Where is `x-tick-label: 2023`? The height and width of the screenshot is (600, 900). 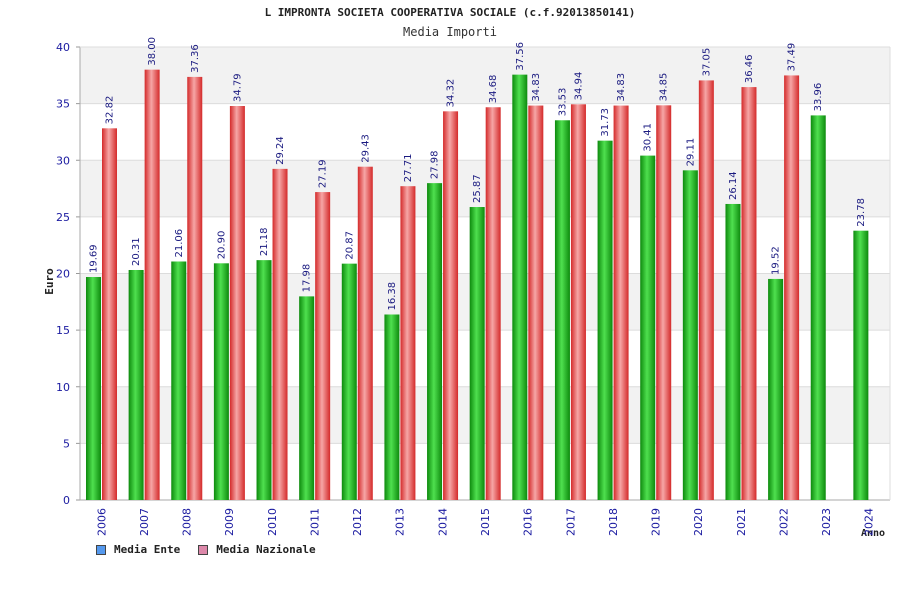 x-tick-label: 2023 is located at coordinates (826, 522).